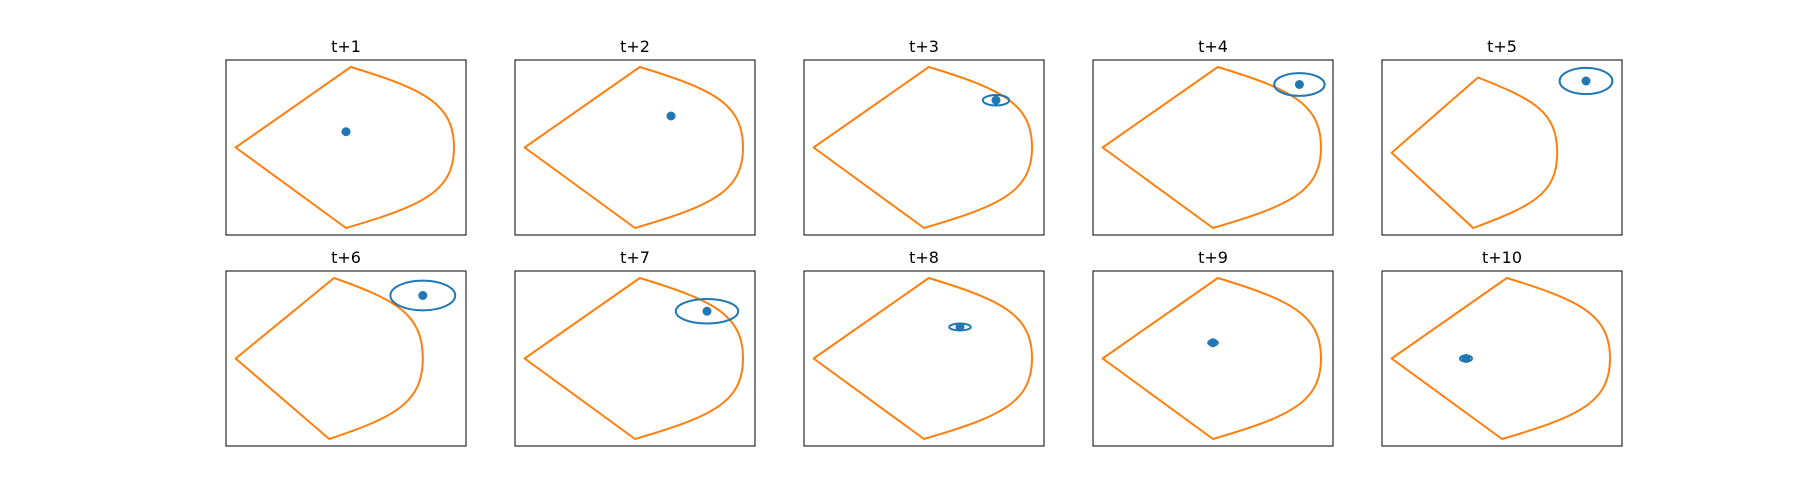  I want to click on panel-title: t+8, so click(924, 257).